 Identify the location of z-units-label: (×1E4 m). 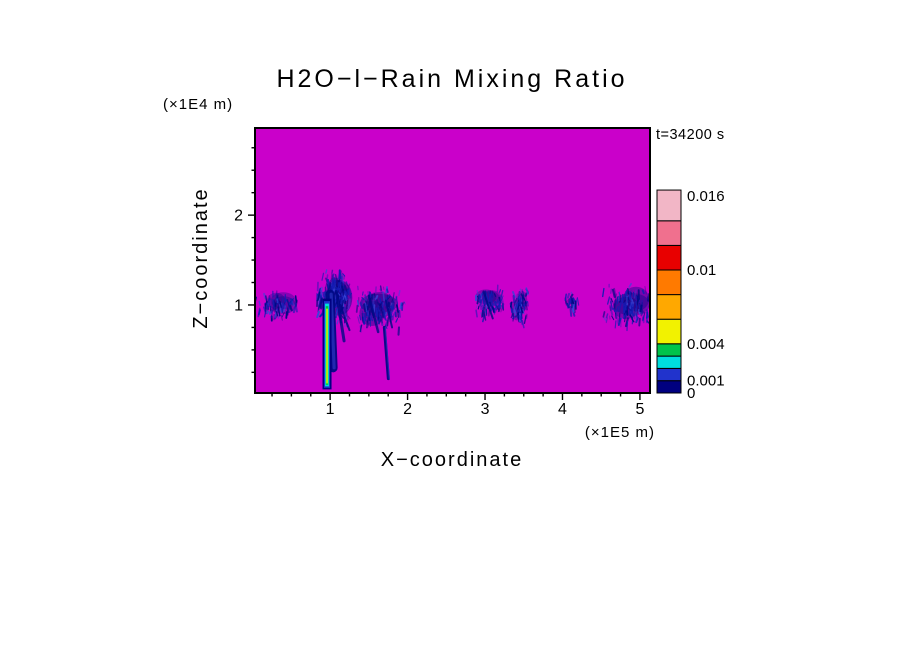
(198, 104).